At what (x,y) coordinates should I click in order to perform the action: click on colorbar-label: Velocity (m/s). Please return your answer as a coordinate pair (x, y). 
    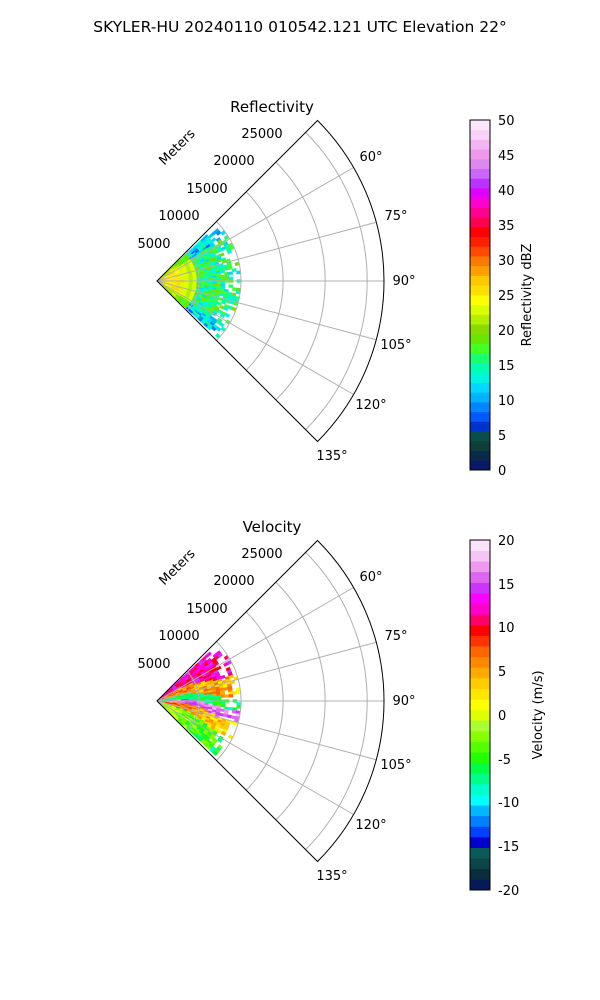
    Looking at the image, I should click on (538, 714).